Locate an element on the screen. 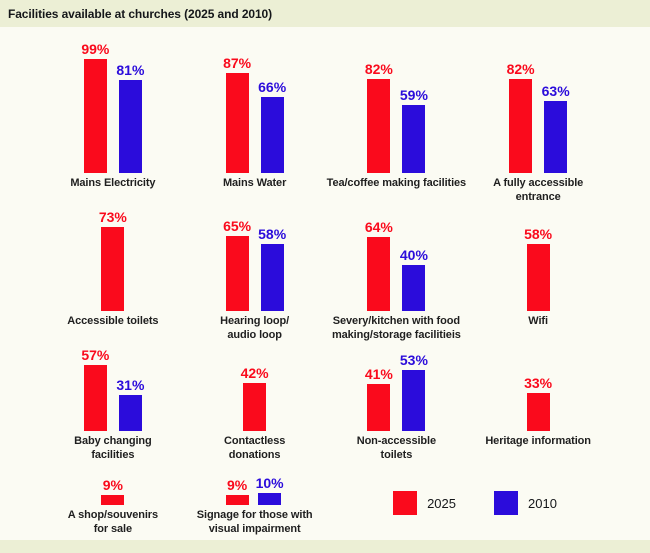 The width and height of the screenshot is (650, 553). bar-column-2025: 57% is located at coordinates (95, 389).